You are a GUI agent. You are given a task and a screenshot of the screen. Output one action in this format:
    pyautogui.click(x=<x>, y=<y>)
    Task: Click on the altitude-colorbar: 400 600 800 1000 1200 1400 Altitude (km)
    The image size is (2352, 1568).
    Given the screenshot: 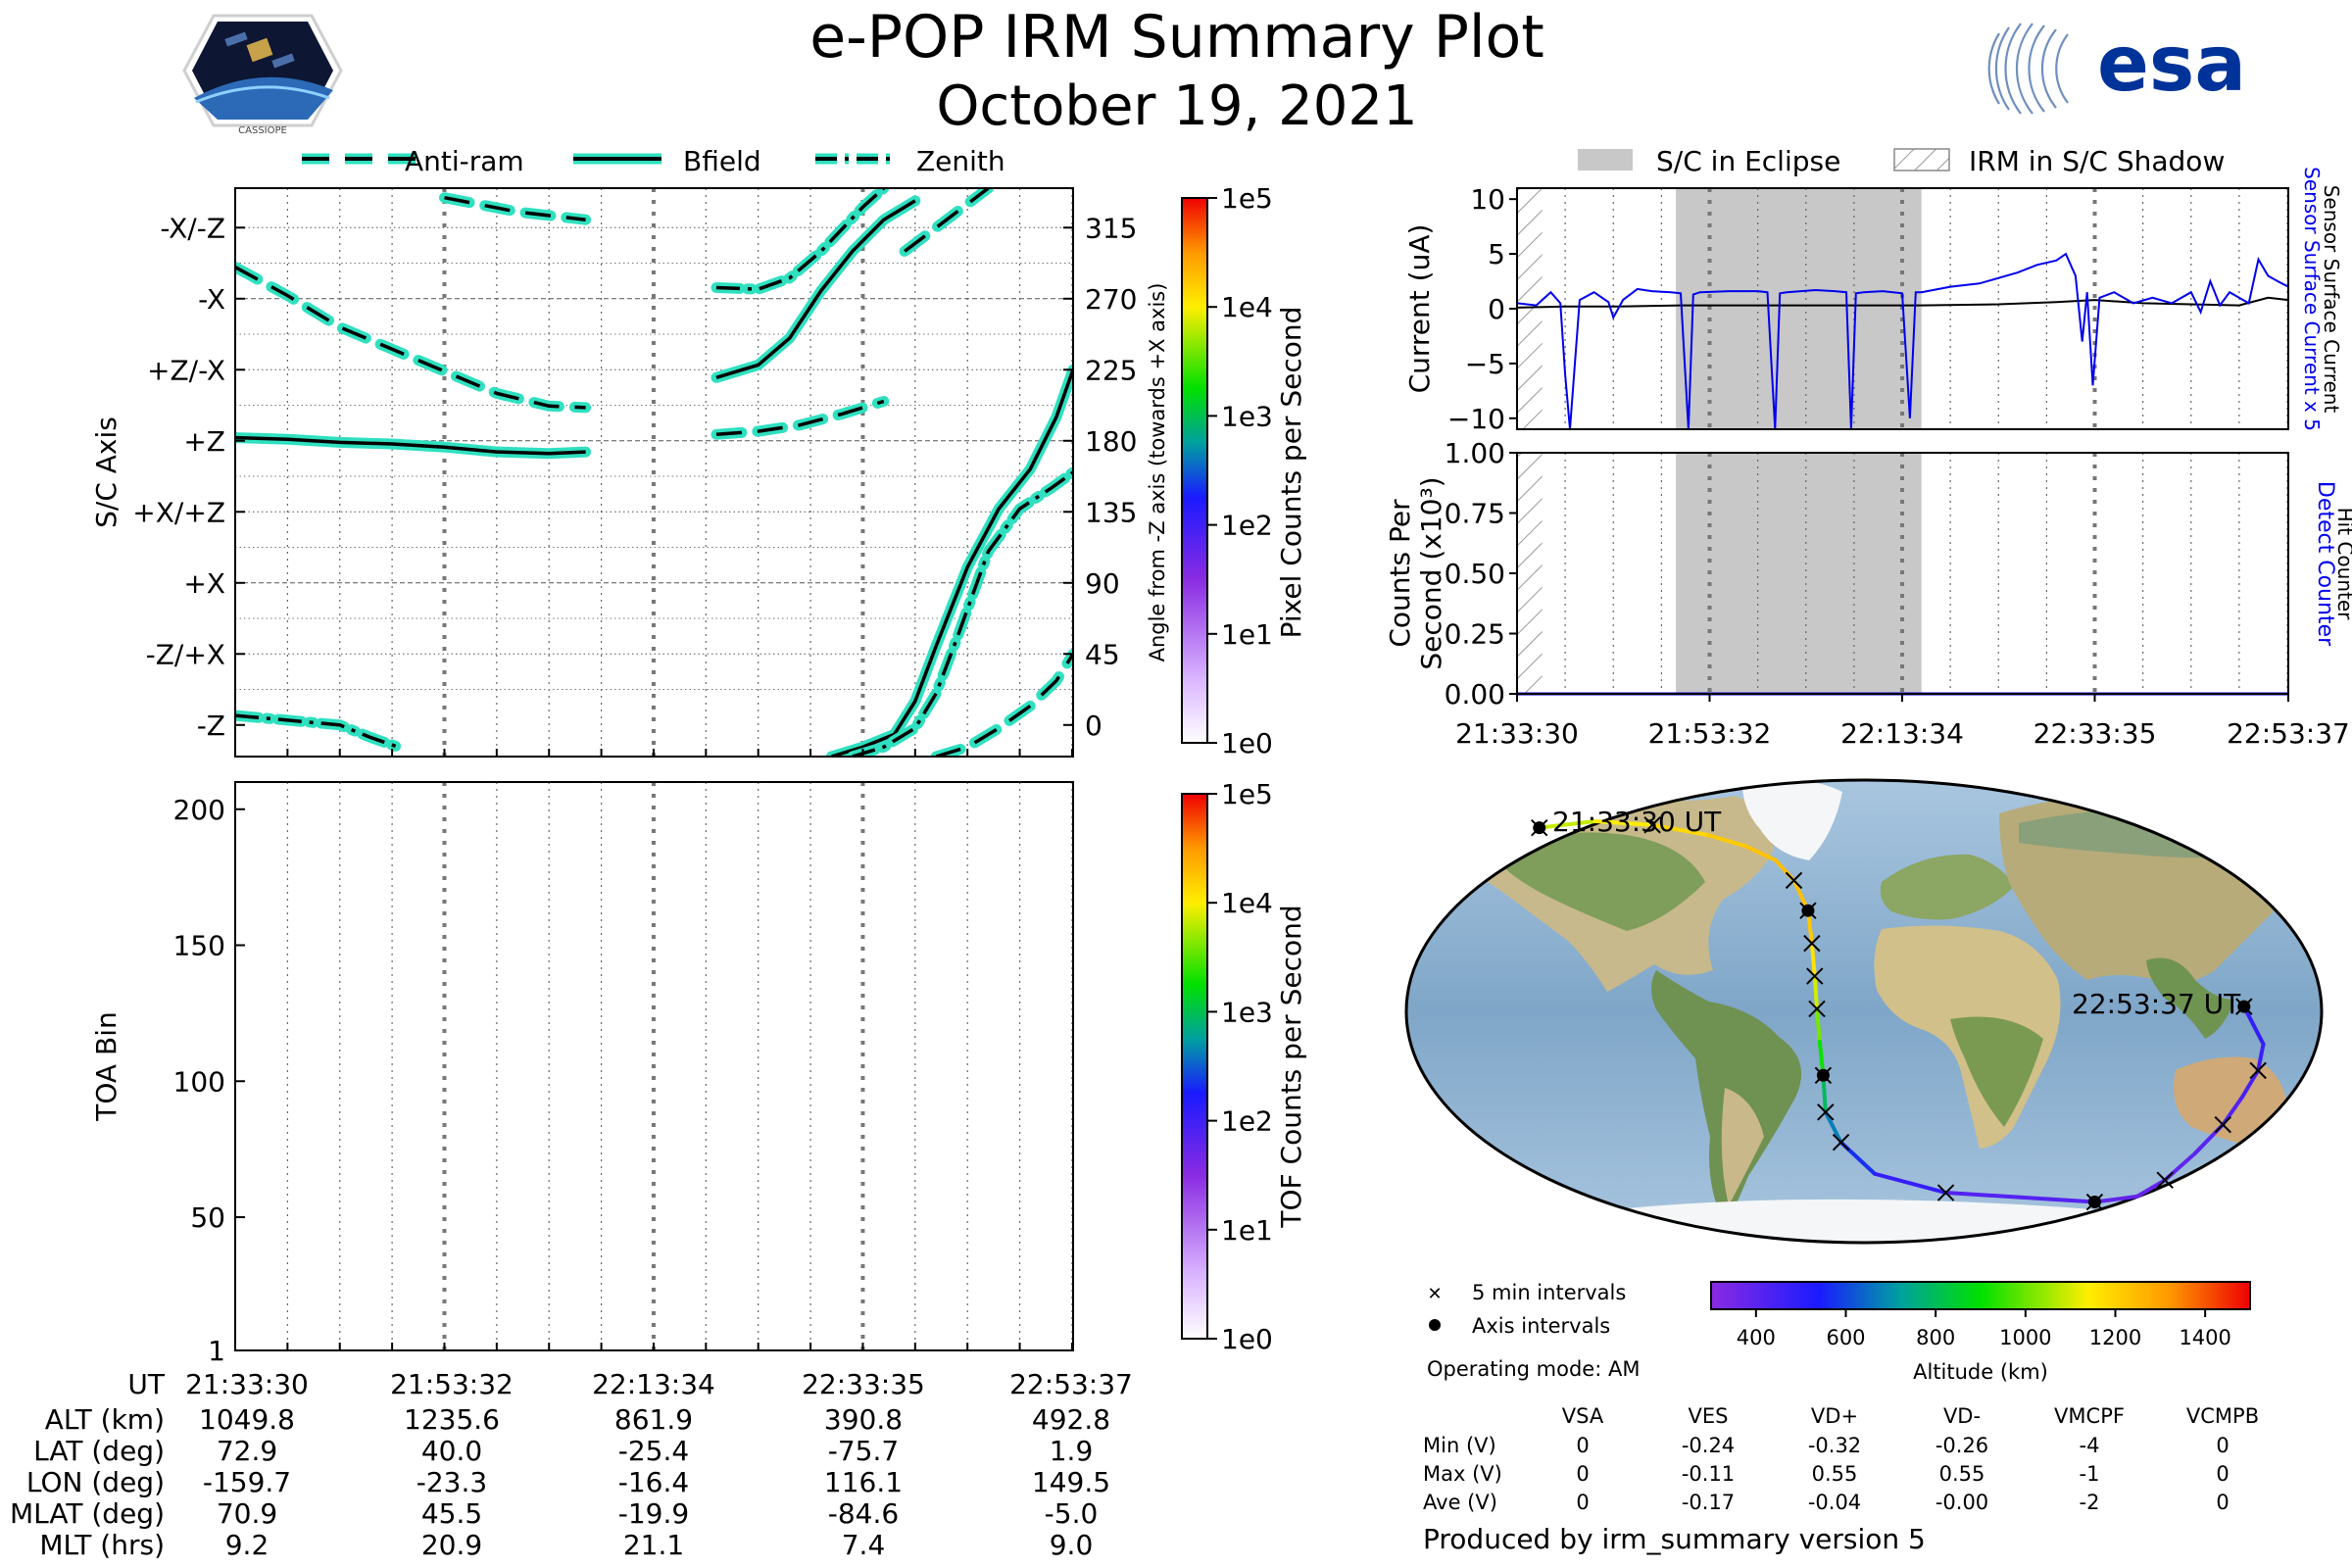 What is the action you would take?
    pyautogui.click(x=1980, y=1332)
    